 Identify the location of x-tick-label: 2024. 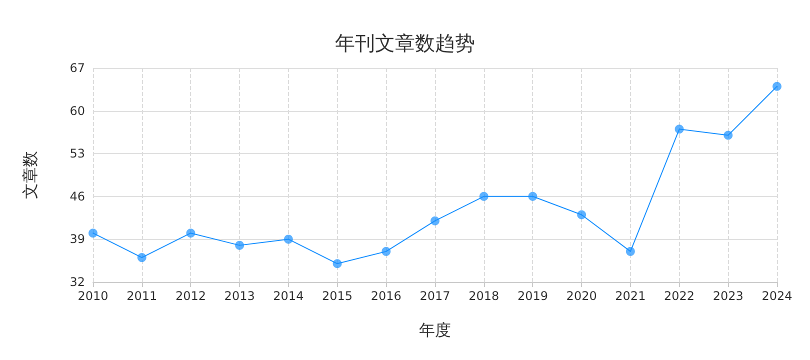
(777, 296).